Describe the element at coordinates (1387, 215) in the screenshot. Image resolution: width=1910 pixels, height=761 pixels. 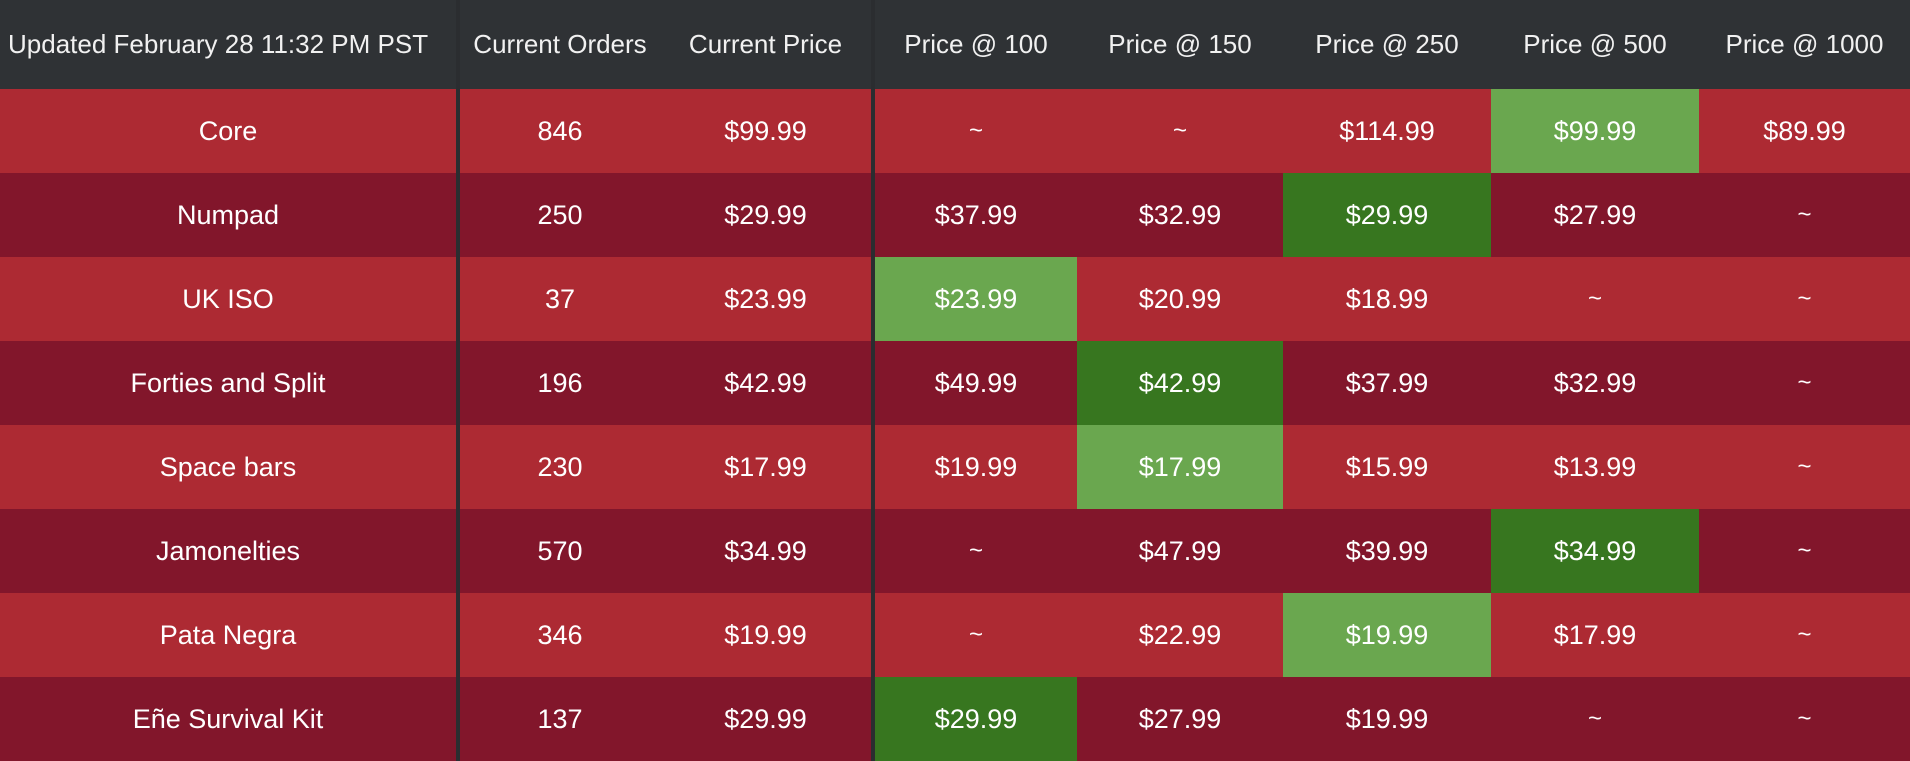
I see `cell-price-250: $29.99` at that location.